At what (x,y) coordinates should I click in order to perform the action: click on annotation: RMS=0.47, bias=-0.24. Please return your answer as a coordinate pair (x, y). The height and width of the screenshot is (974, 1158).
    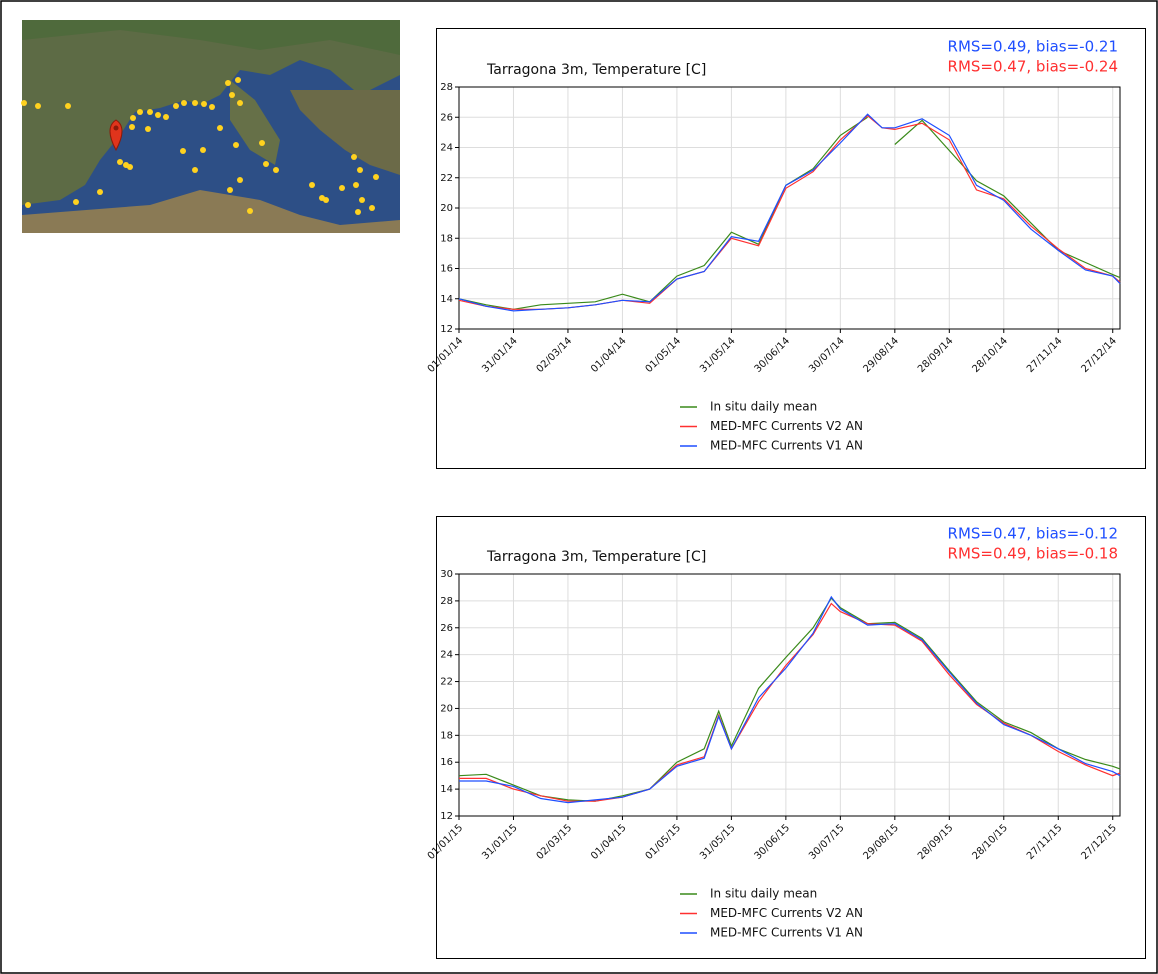
    Looking at the image, I should click on (1033, 67).